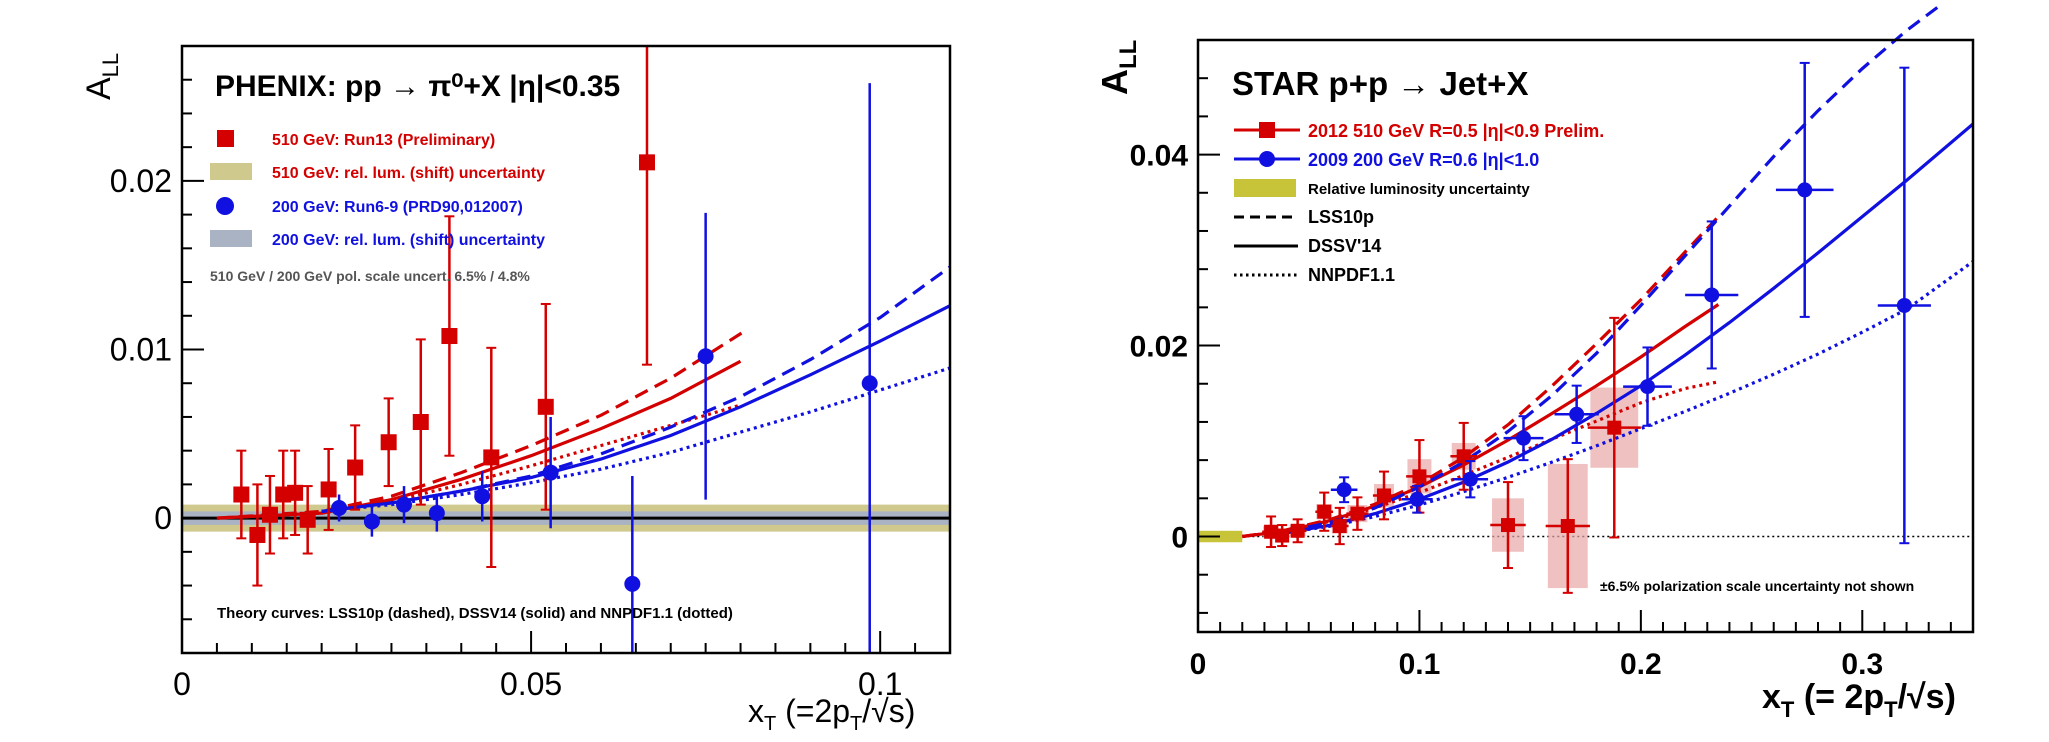 This screenshot has height=742, width=2049. Describe the element at coordinates (408, 240) in the screenshot. I see `phenix-legend-200lumi: 200 GeV: rel. lum. (shift) uncertainty` at that location.